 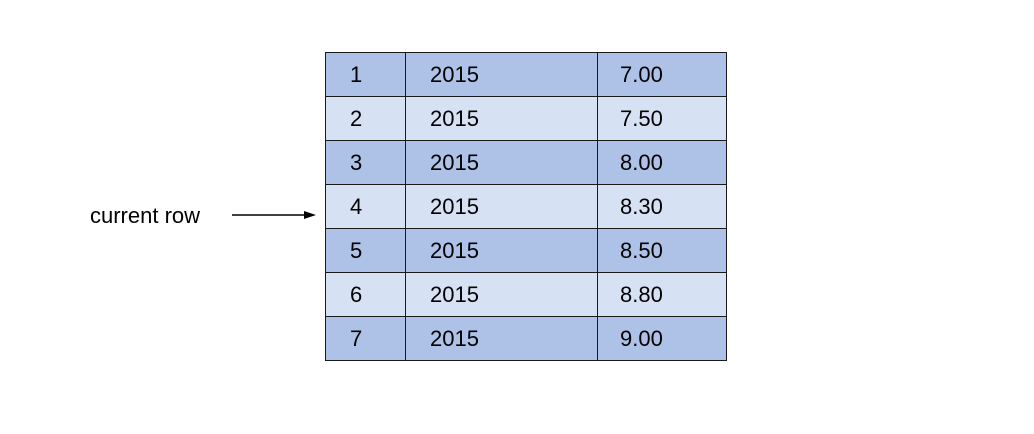 I want to click on row-id-cell: 1, so click(x=365, y=74).